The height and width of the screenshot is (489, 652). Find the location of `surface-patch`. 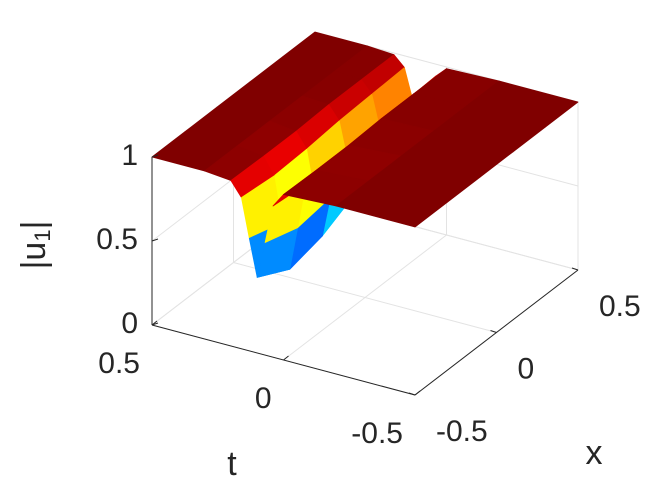

surface-patch is located at coordinates (392, 204).